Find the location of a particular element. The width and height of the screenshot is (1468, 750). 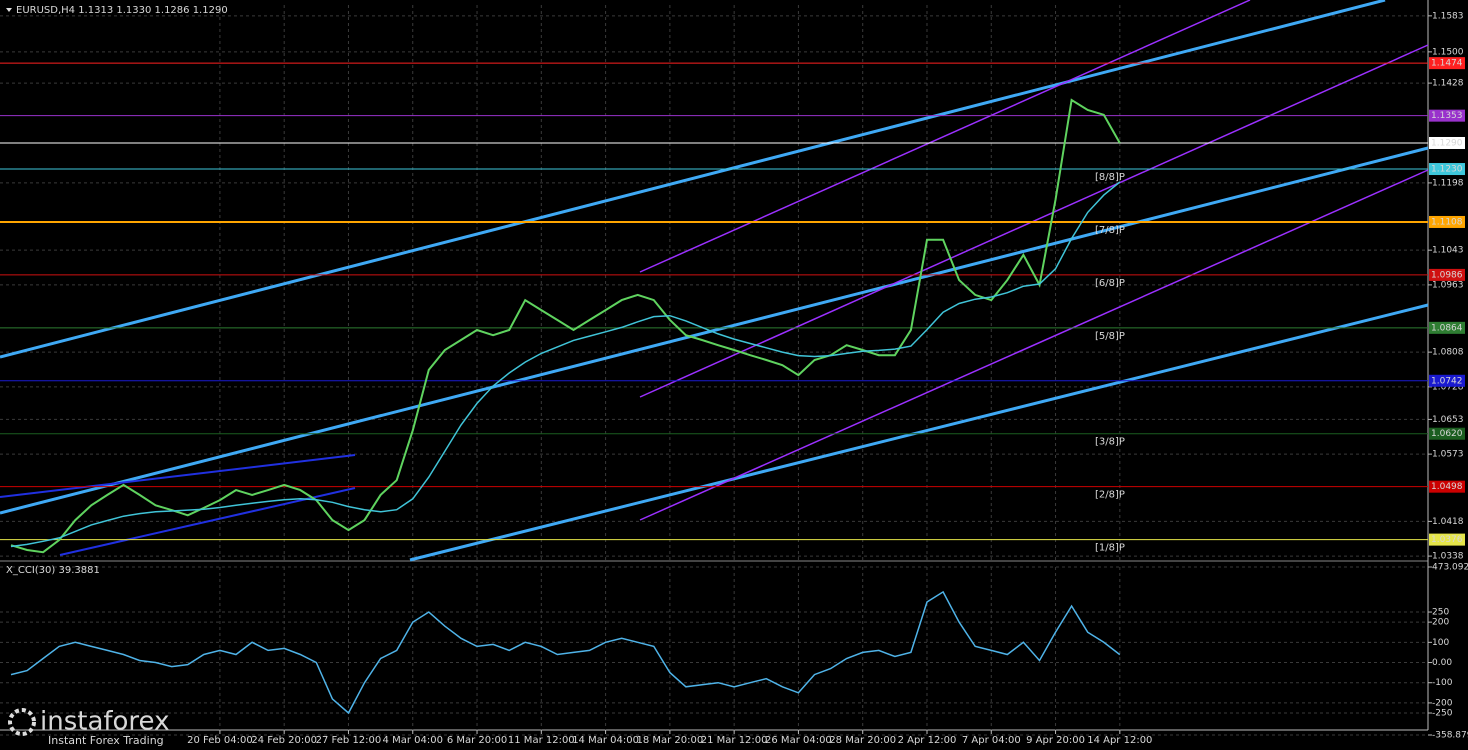

x-tick-label: 27 Feb 12:00 is located at coordinates (349, 740).